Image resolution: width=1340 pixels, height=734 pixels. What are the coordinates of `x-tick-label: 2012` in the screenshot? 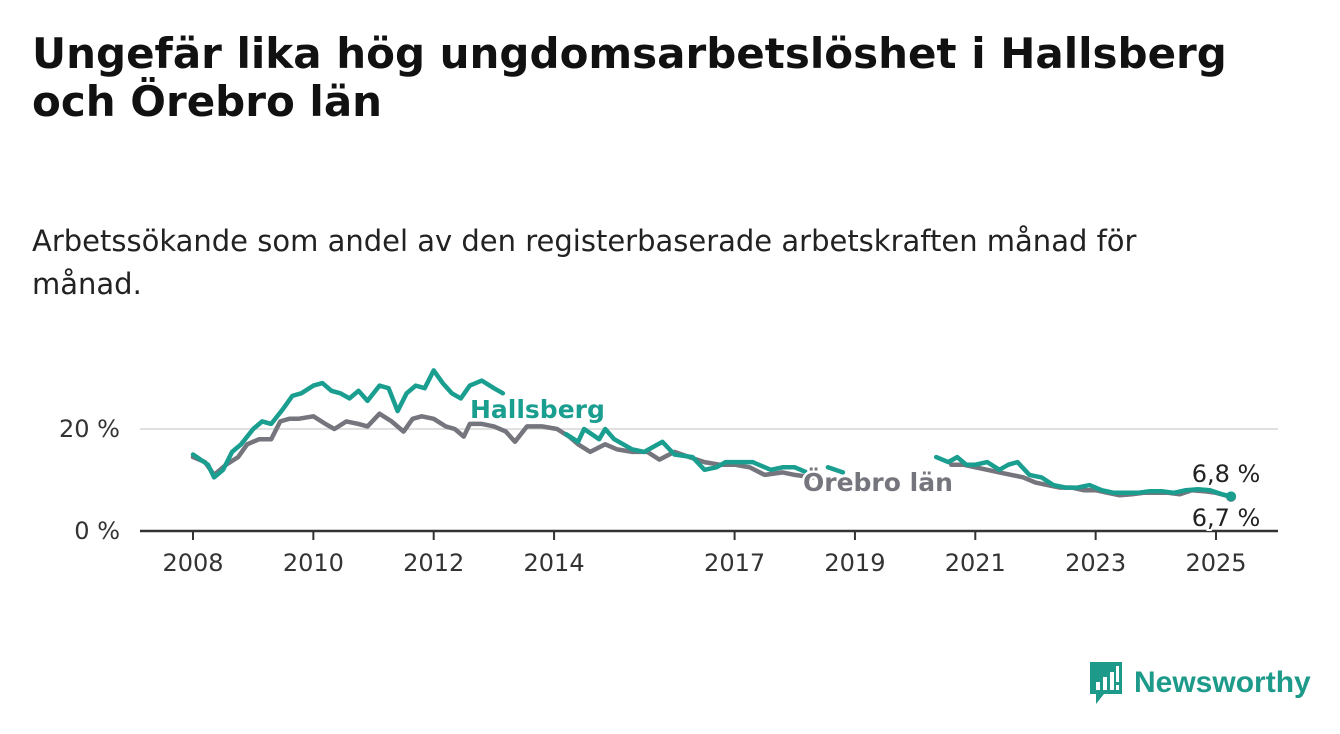 It's located at (433, 563).